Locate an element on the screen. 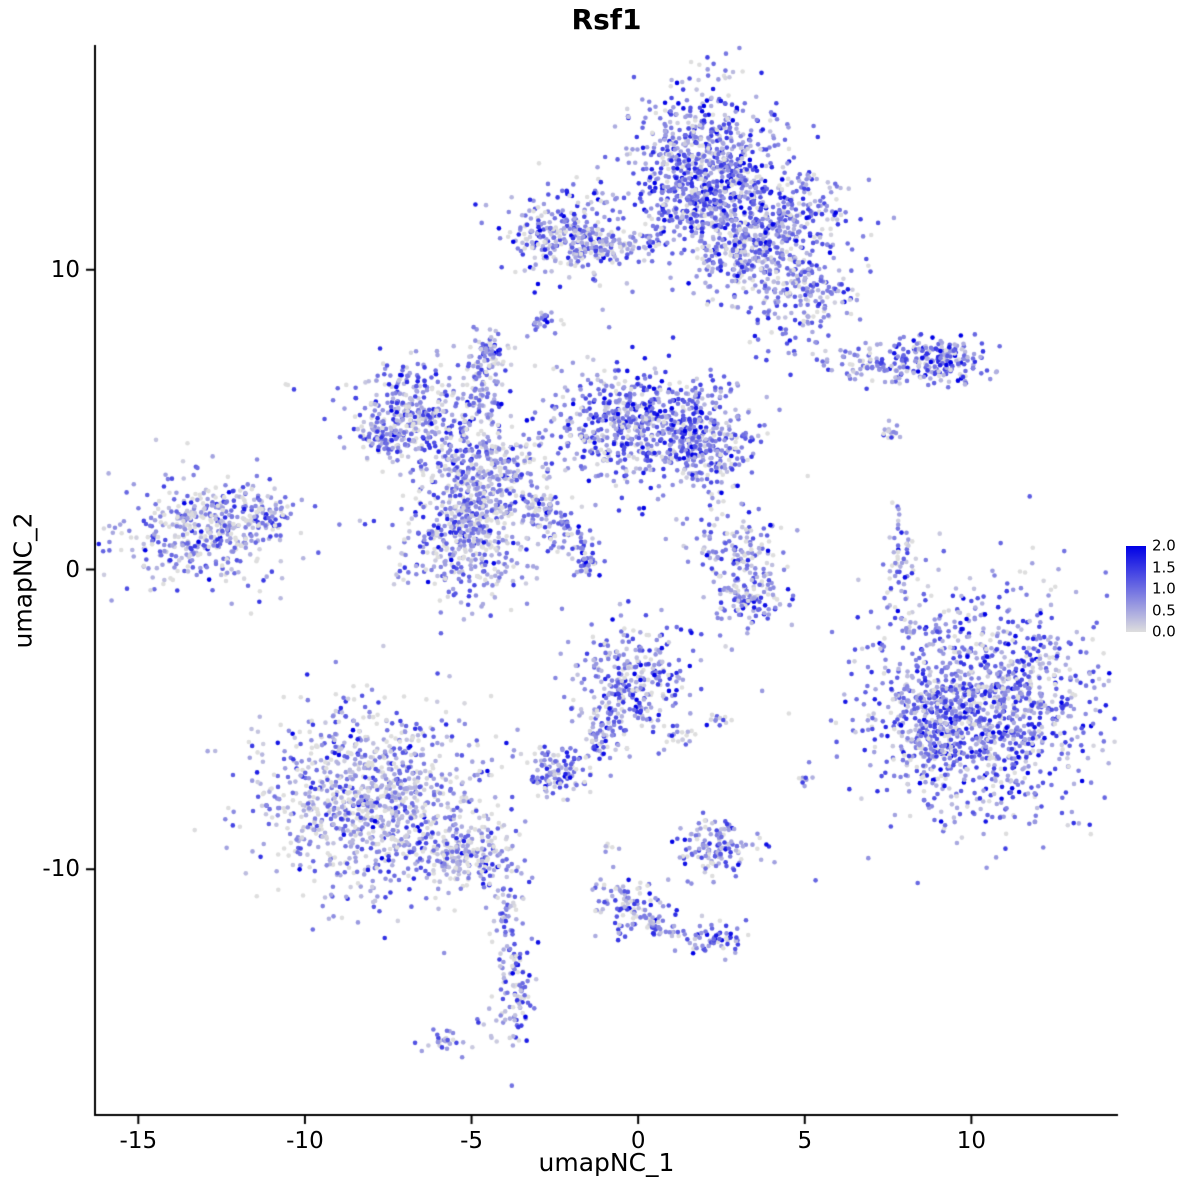 The width and height of the screenshot is (1200, 1200). legend-label: 1.0 is located at coordinates (1164, 588).